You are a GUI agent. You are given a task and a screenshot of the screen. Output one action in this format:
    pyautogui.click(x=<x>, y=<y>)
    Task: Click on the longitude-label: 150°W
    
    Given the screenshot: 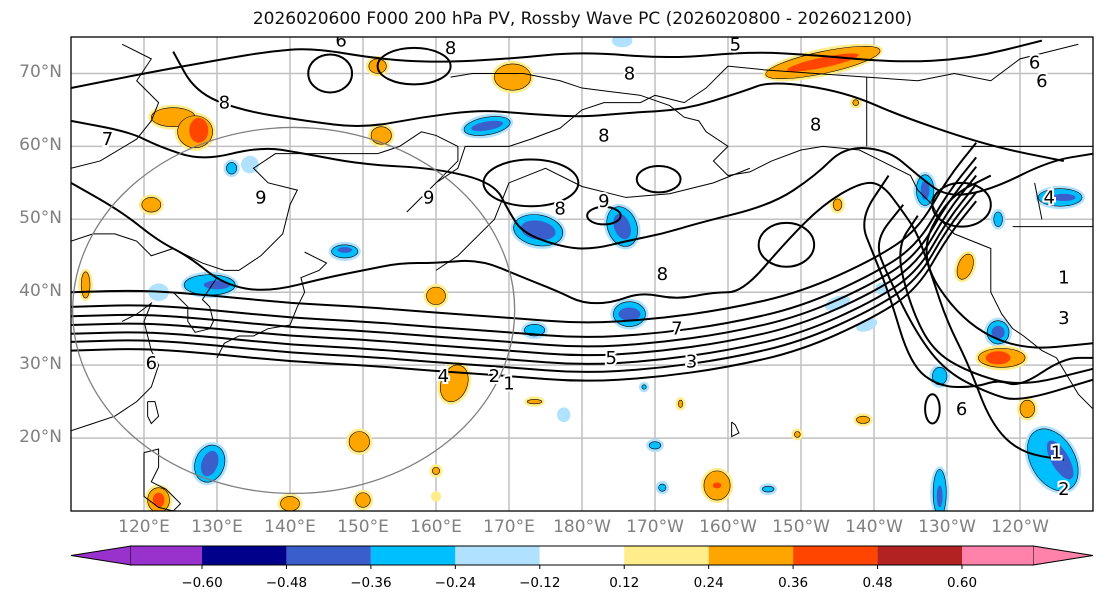 What is the action you would take?
    pyautogui.click(x=801, y=527)
    